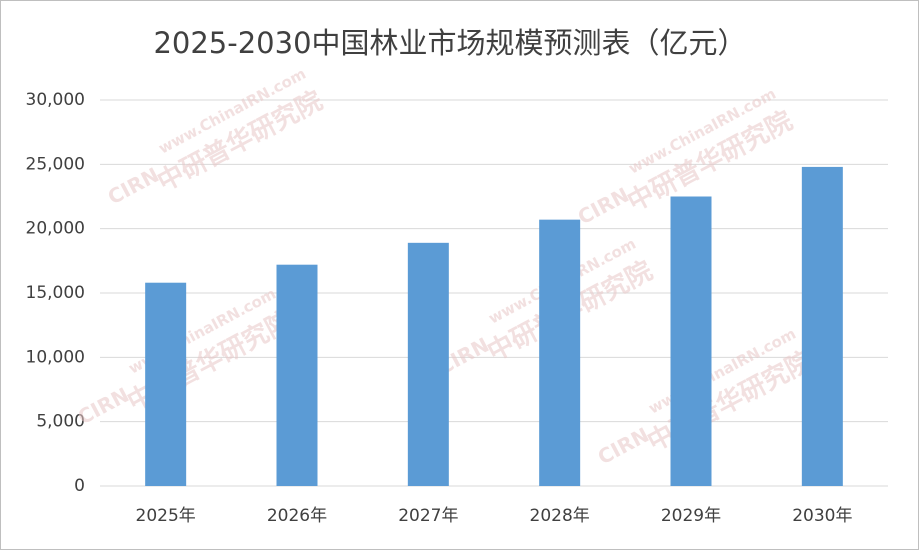 This screenshot has width=920, height=551. What do you see at coordinates (55, 229) in the screenshot?
I see `y-tick-label: 20,000` at bounding box center [55, 229].